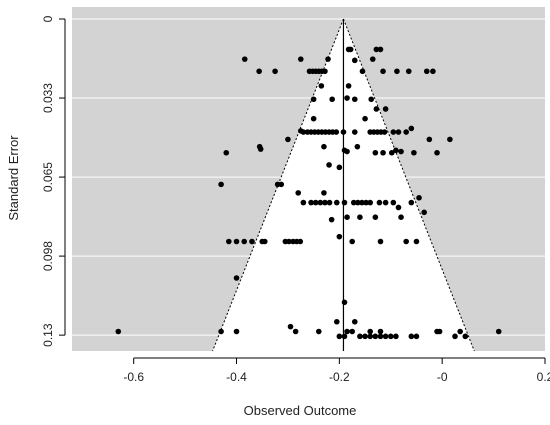  What do you see at coordinates (13, 178) in the screenshot?
I see `y-axis-title: Standard Error` at bounding box center [13, 178].